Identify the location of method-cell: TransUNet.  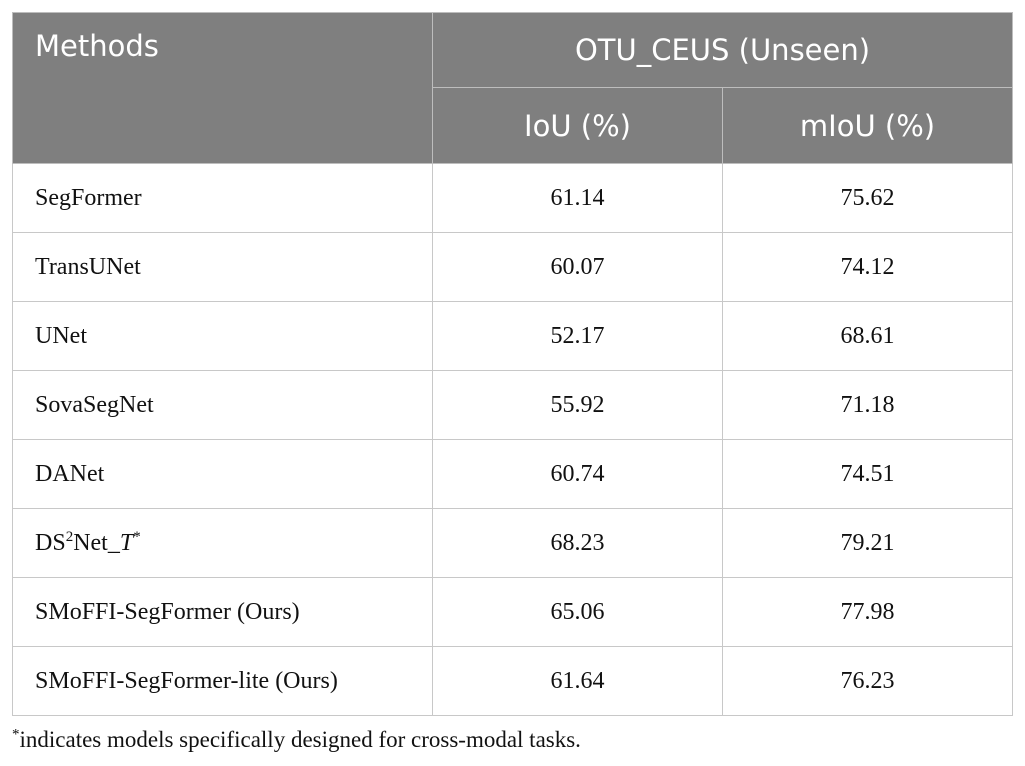
(222, 267).